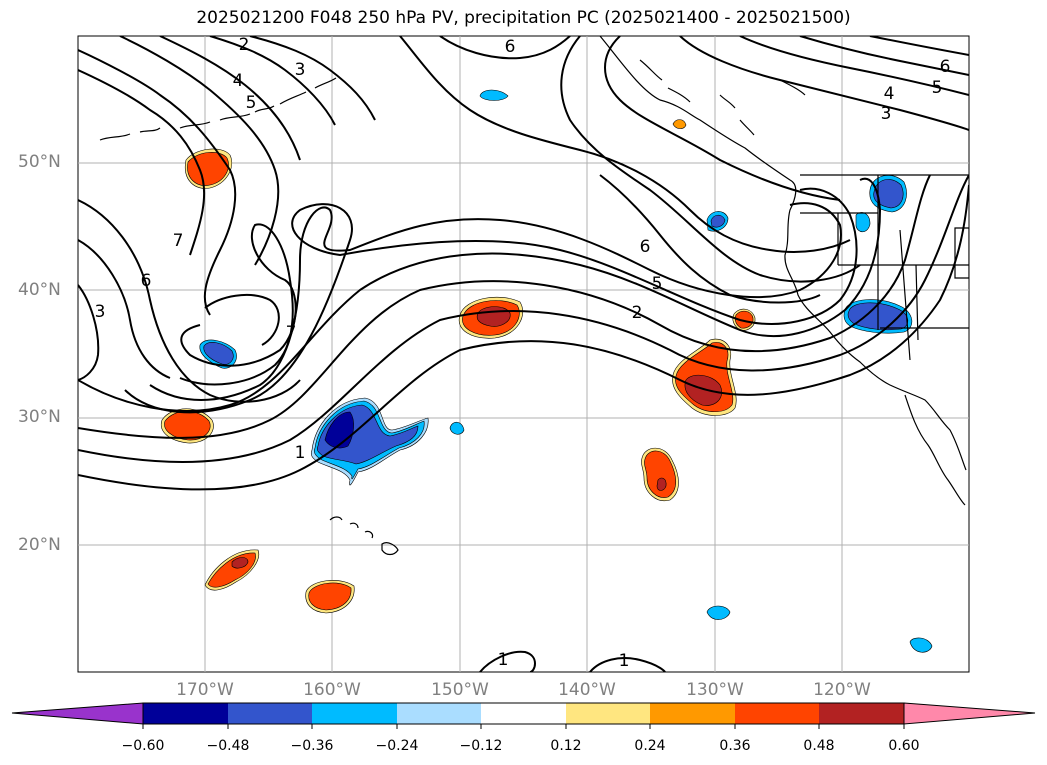 The width and height of the screenshot is (1047, 765). I want to click on lat-label-20n: 20°N, so click(39, 545).